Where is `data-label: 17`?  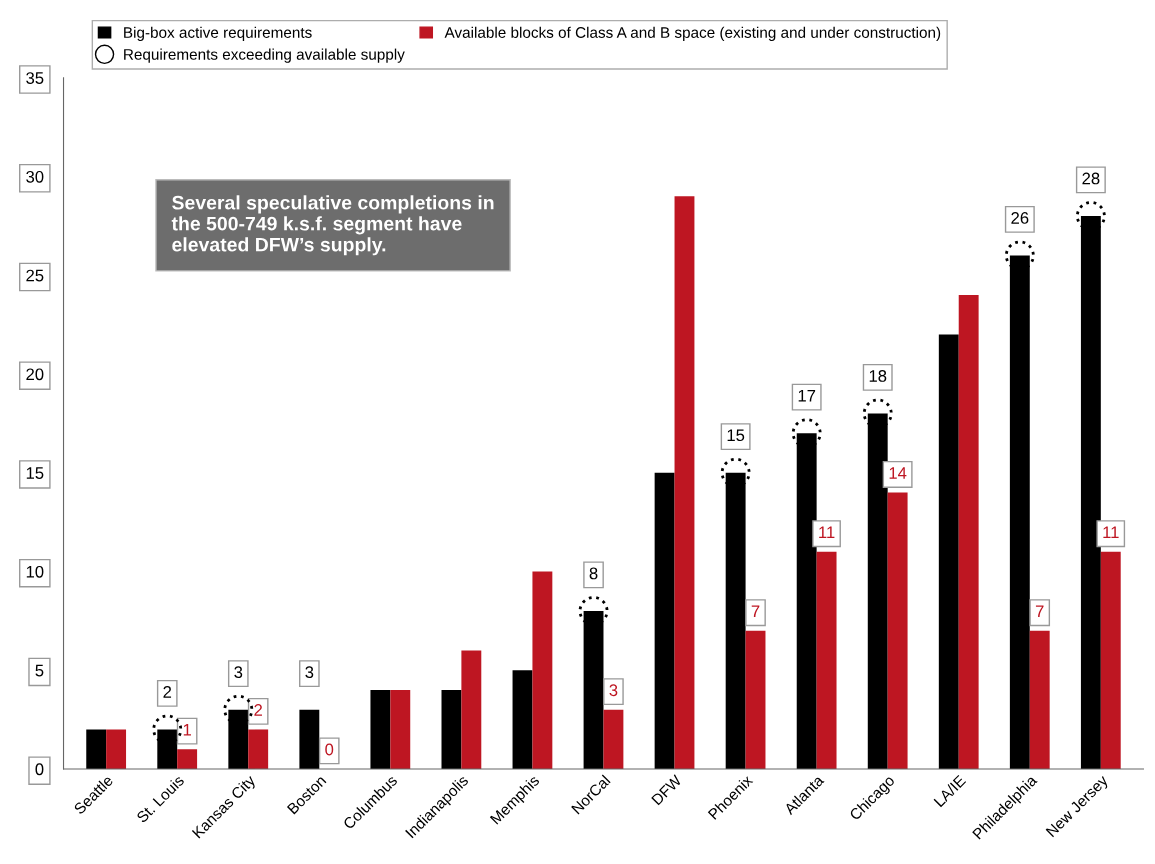 data-label: 17 is located at coordinates (807, 395).